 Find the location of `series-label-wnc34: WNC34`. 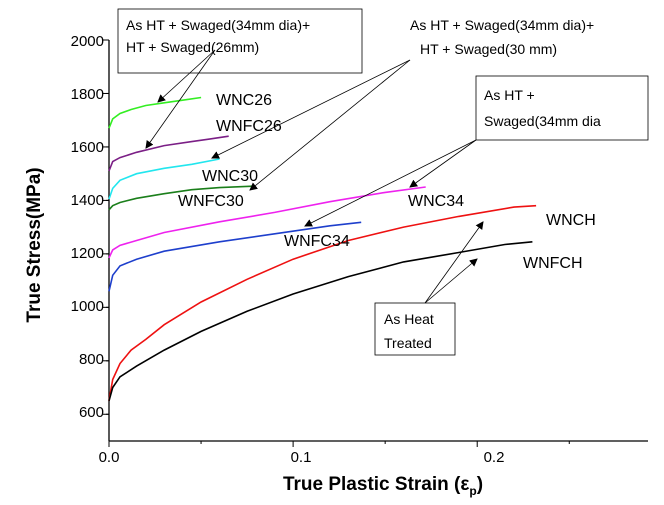

series-label-wnc34: WNC34 is located at coordinates (436, 201).